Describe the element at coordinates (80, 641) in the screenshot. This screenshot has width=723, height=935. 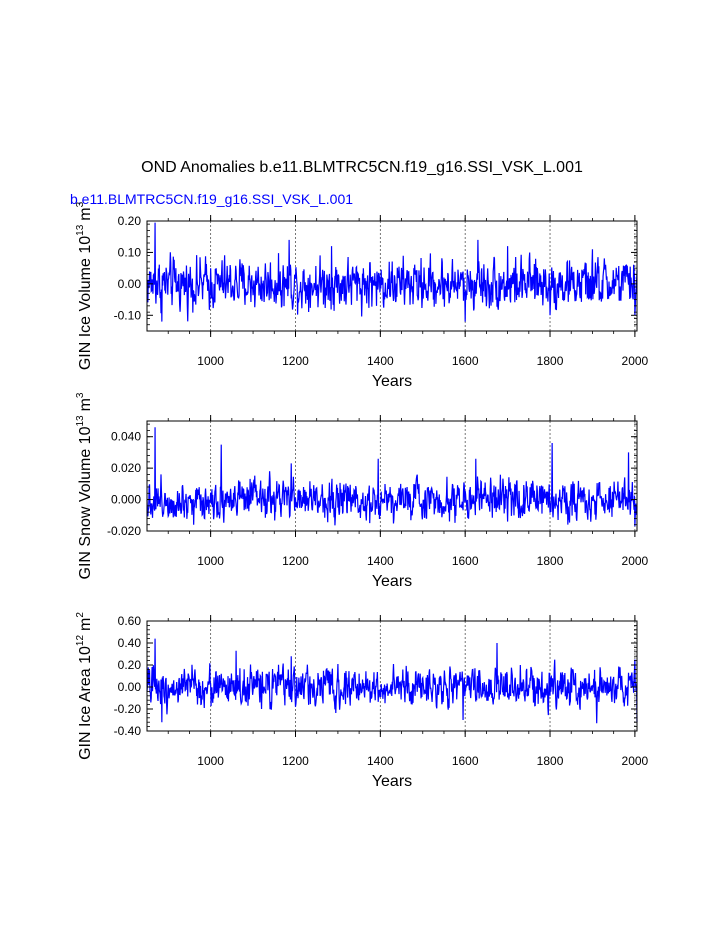
I see `y-axis-label-exp: 12` at that location.